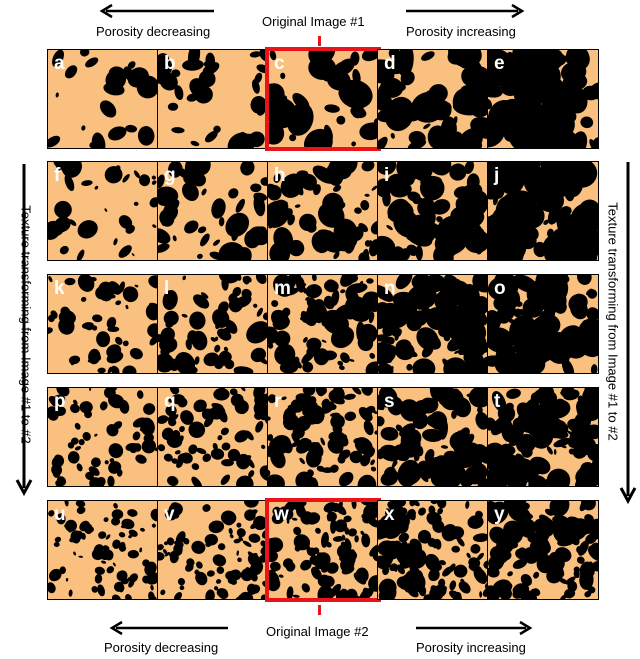  Describe the element at coordinates (170, 63) in the screenshot. I see `tile-letter-b: b` at that location.